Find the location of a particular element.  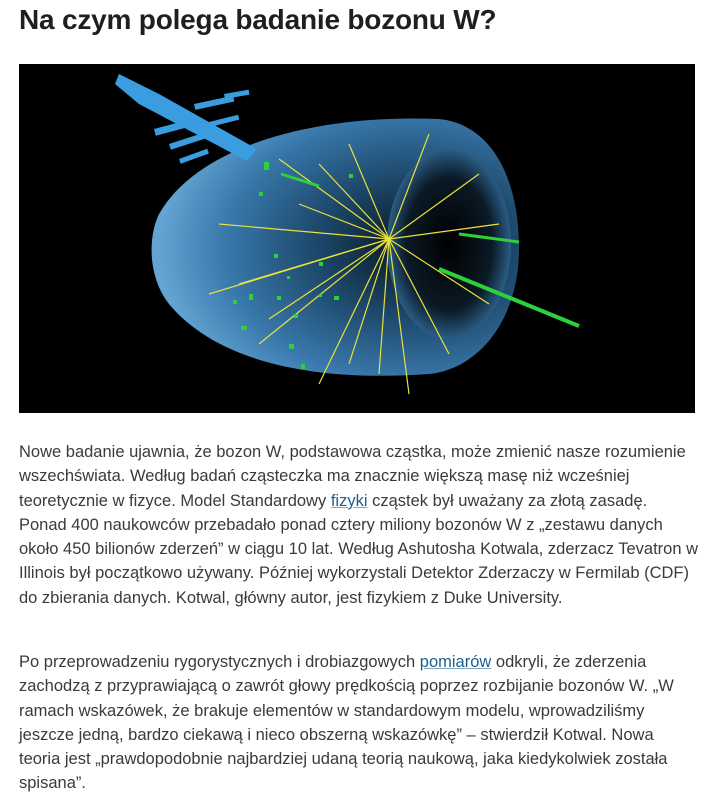

particle-tracks is located at coordinates (354, 264).